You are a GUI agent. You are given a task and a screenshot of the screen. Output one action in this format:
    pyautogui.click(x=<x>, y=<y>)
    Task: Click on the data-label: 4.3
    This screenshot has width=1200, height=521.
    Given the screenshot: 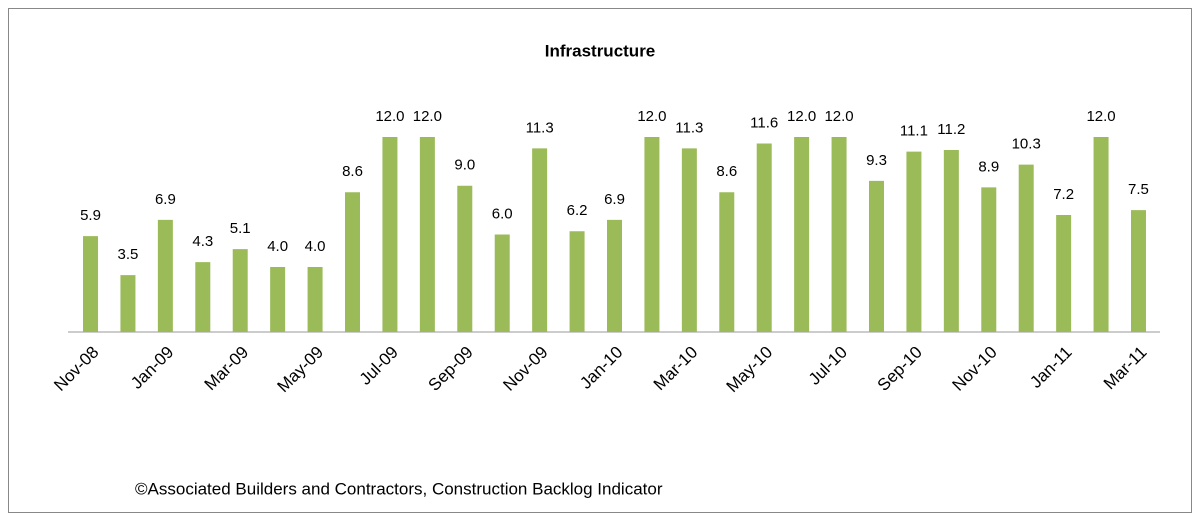 What is the action you would take?
    pyautogui.click(x=202, y=241)
    